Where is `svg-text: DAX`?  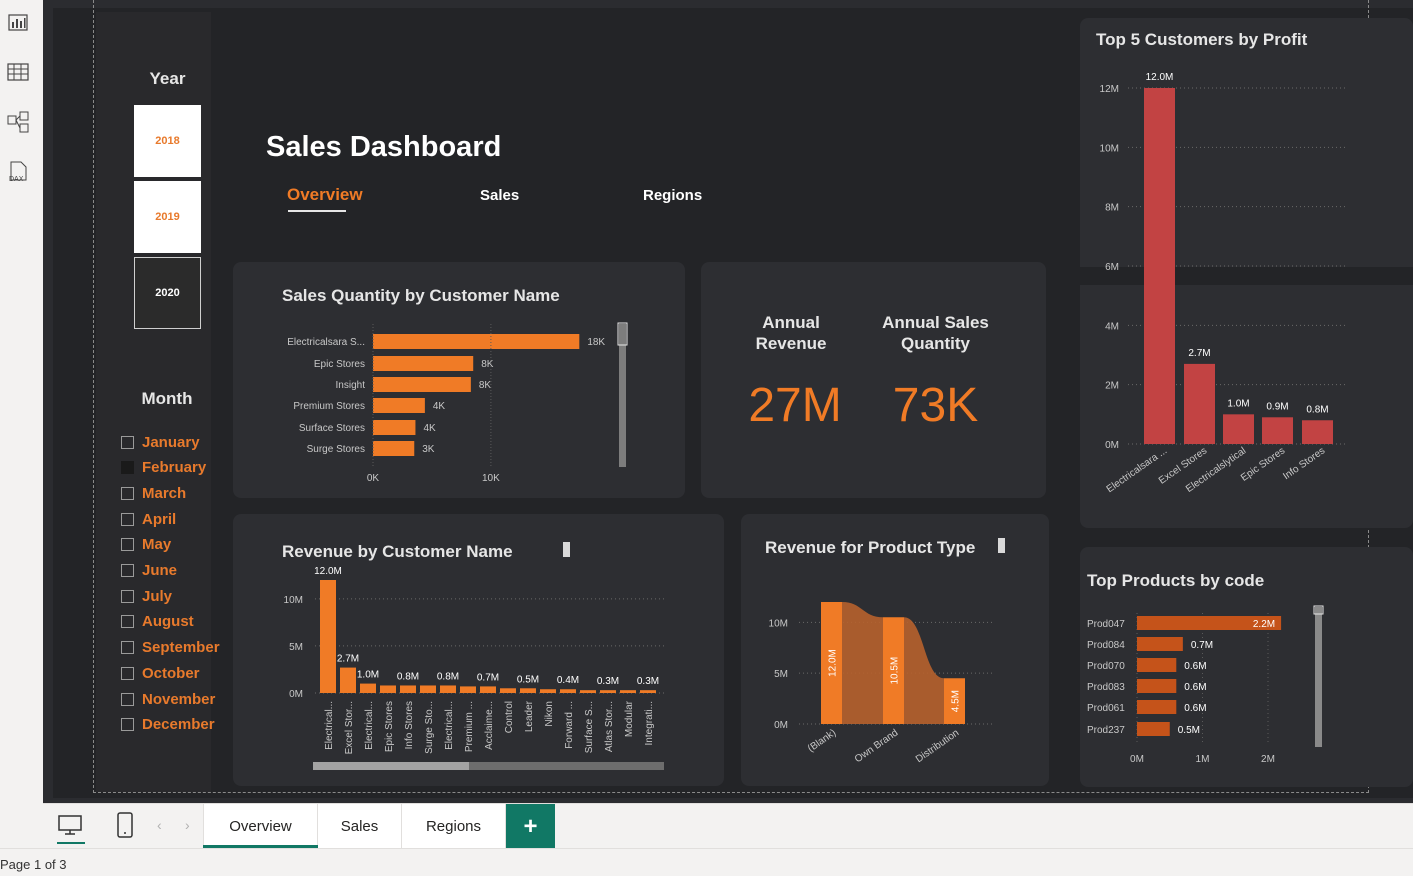 svg-text: DAX is located at coordinates (16, 179).